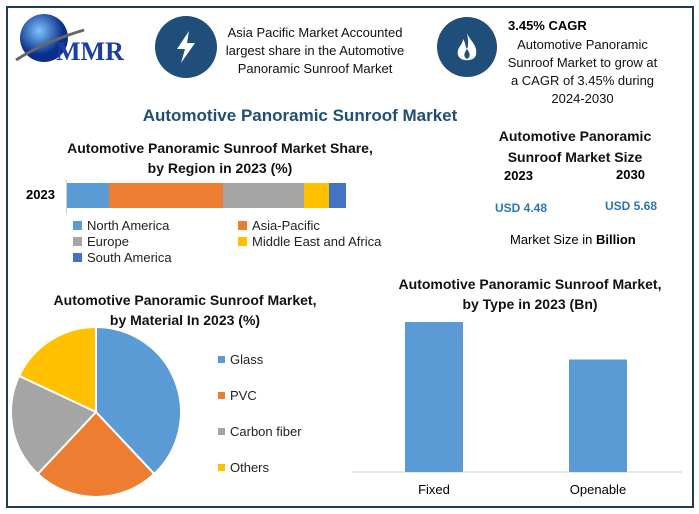 The height and width of the screenshot is (514, 699). Describe the element at coordinates (155, 257) in the screenshot. I see `legend-south-america: South America` at that location.